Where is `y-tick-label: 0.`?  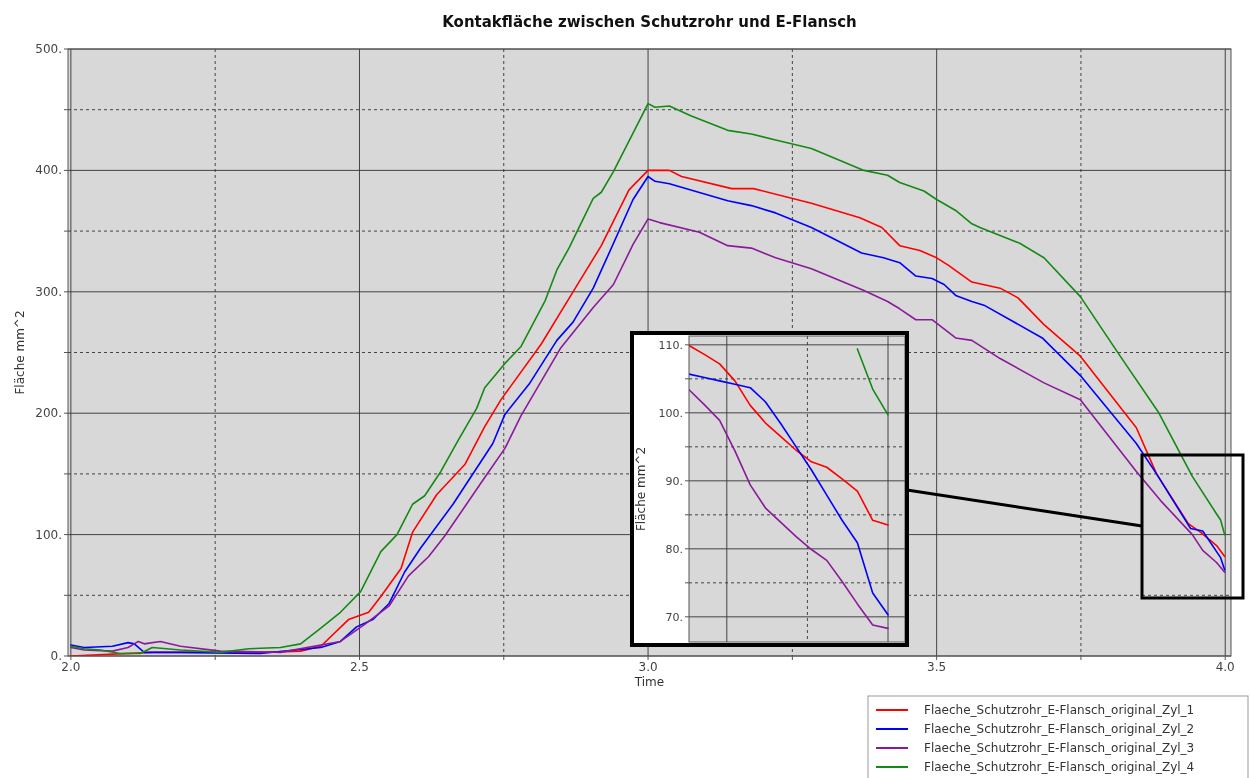 y-tick-label: 0. is located at coordinates (56, 656).